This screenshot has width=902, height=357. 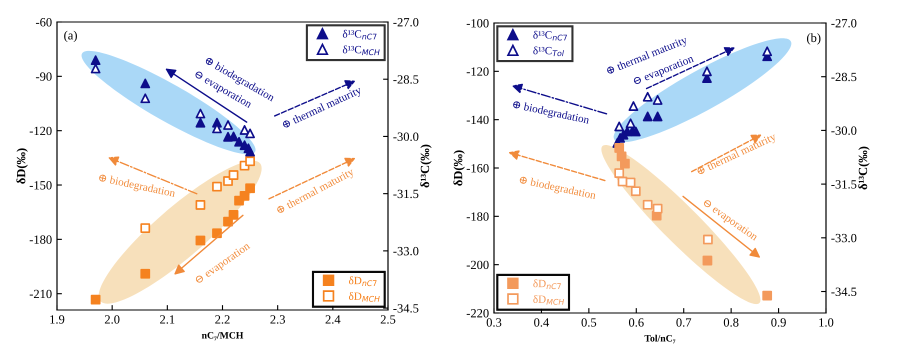 I want to click on x-tick-label: 2.1, so click(x=167, y=319).